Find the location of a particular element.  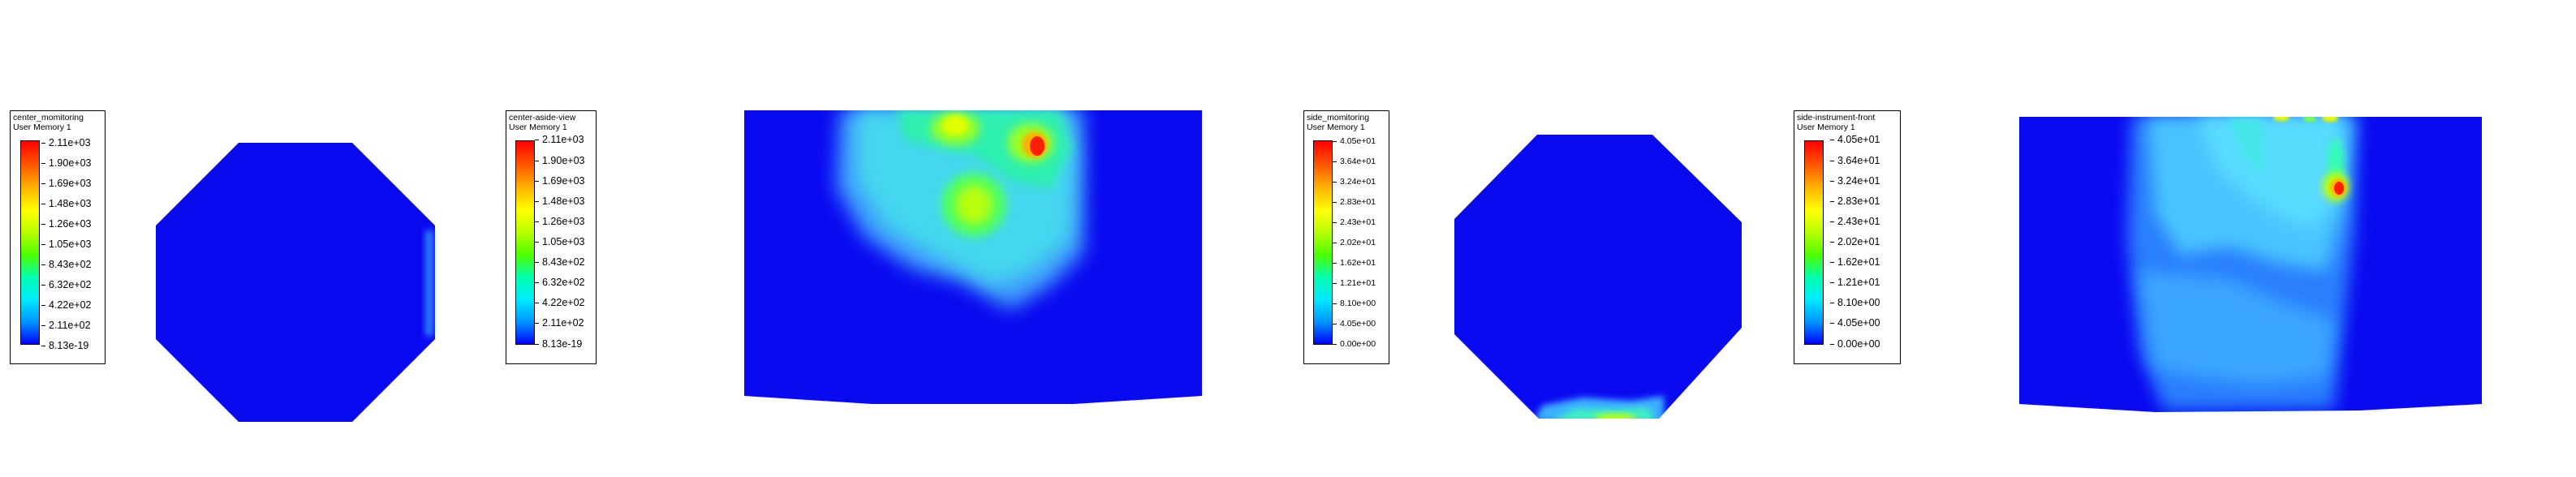

legend-title: center_momitoring is located at coordinates (49, 117).